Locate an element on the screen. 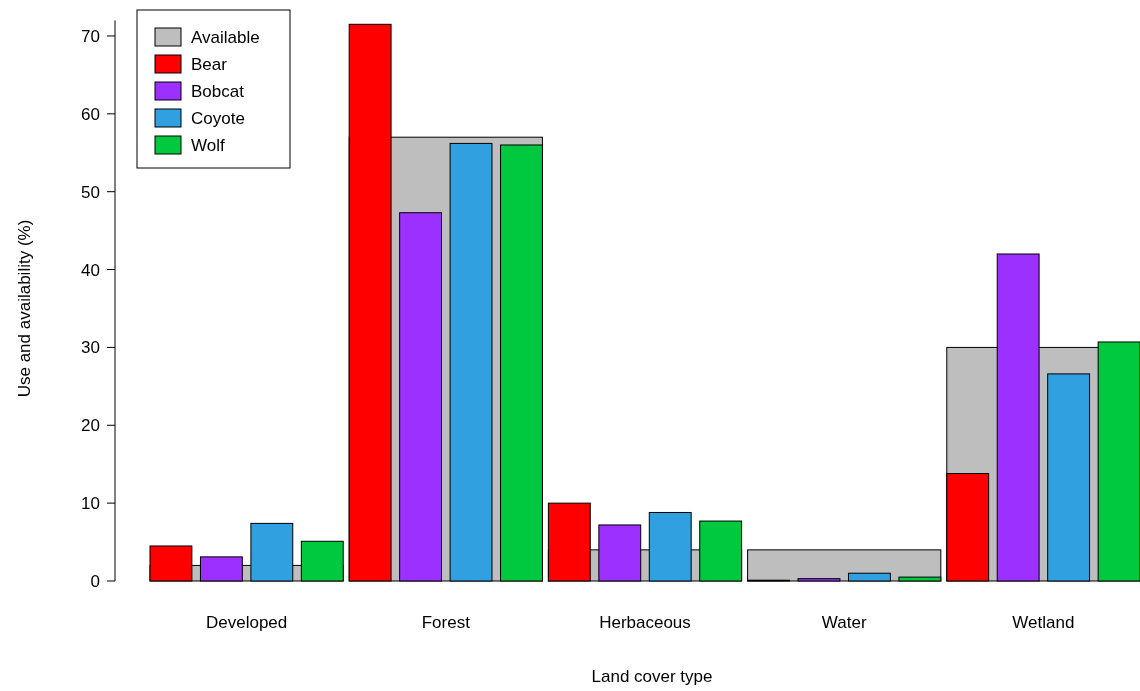 The height and width of the screenshot is (691, 1140). y-axis-title: Use and availability (%) is located at coordinates (24, 308).